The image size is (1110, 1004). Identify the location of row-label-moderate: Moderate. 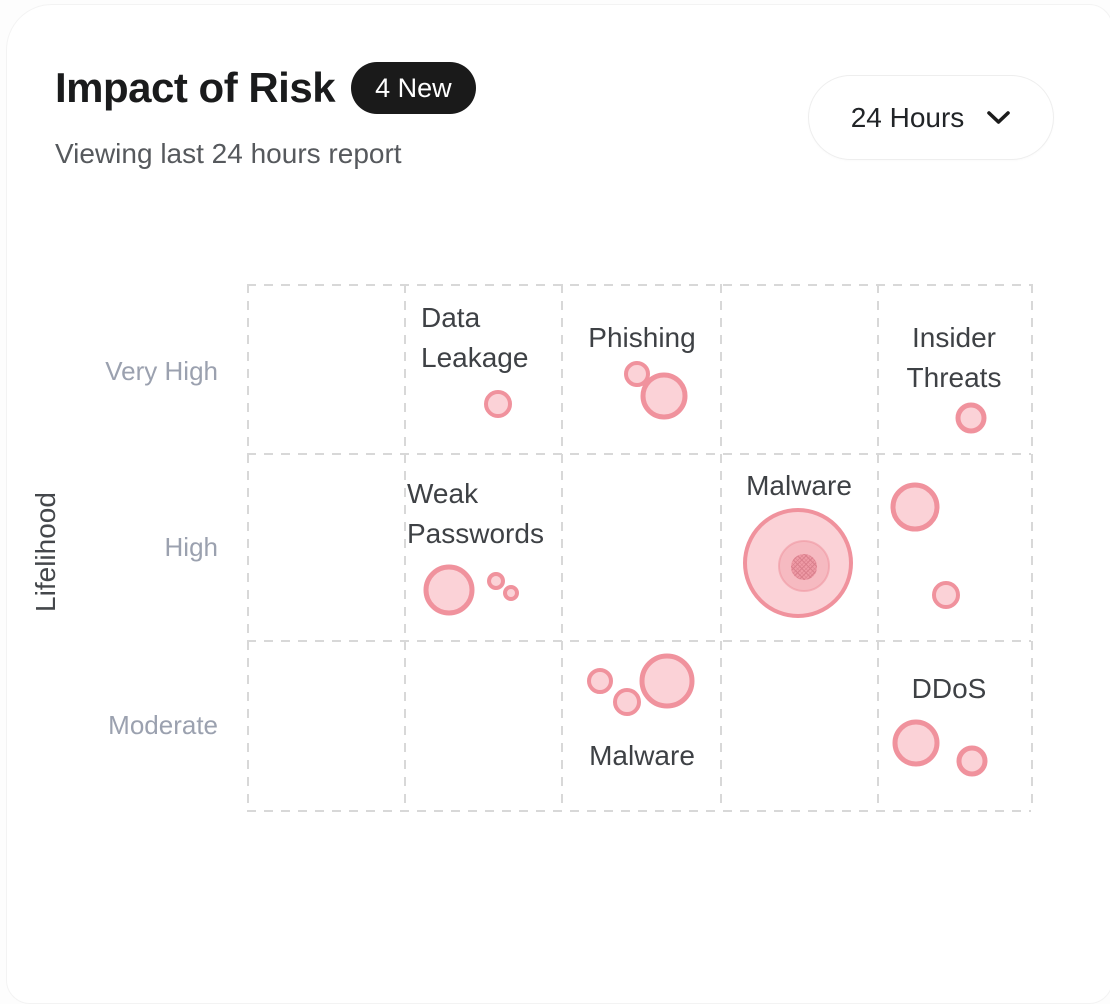
(163, 725).